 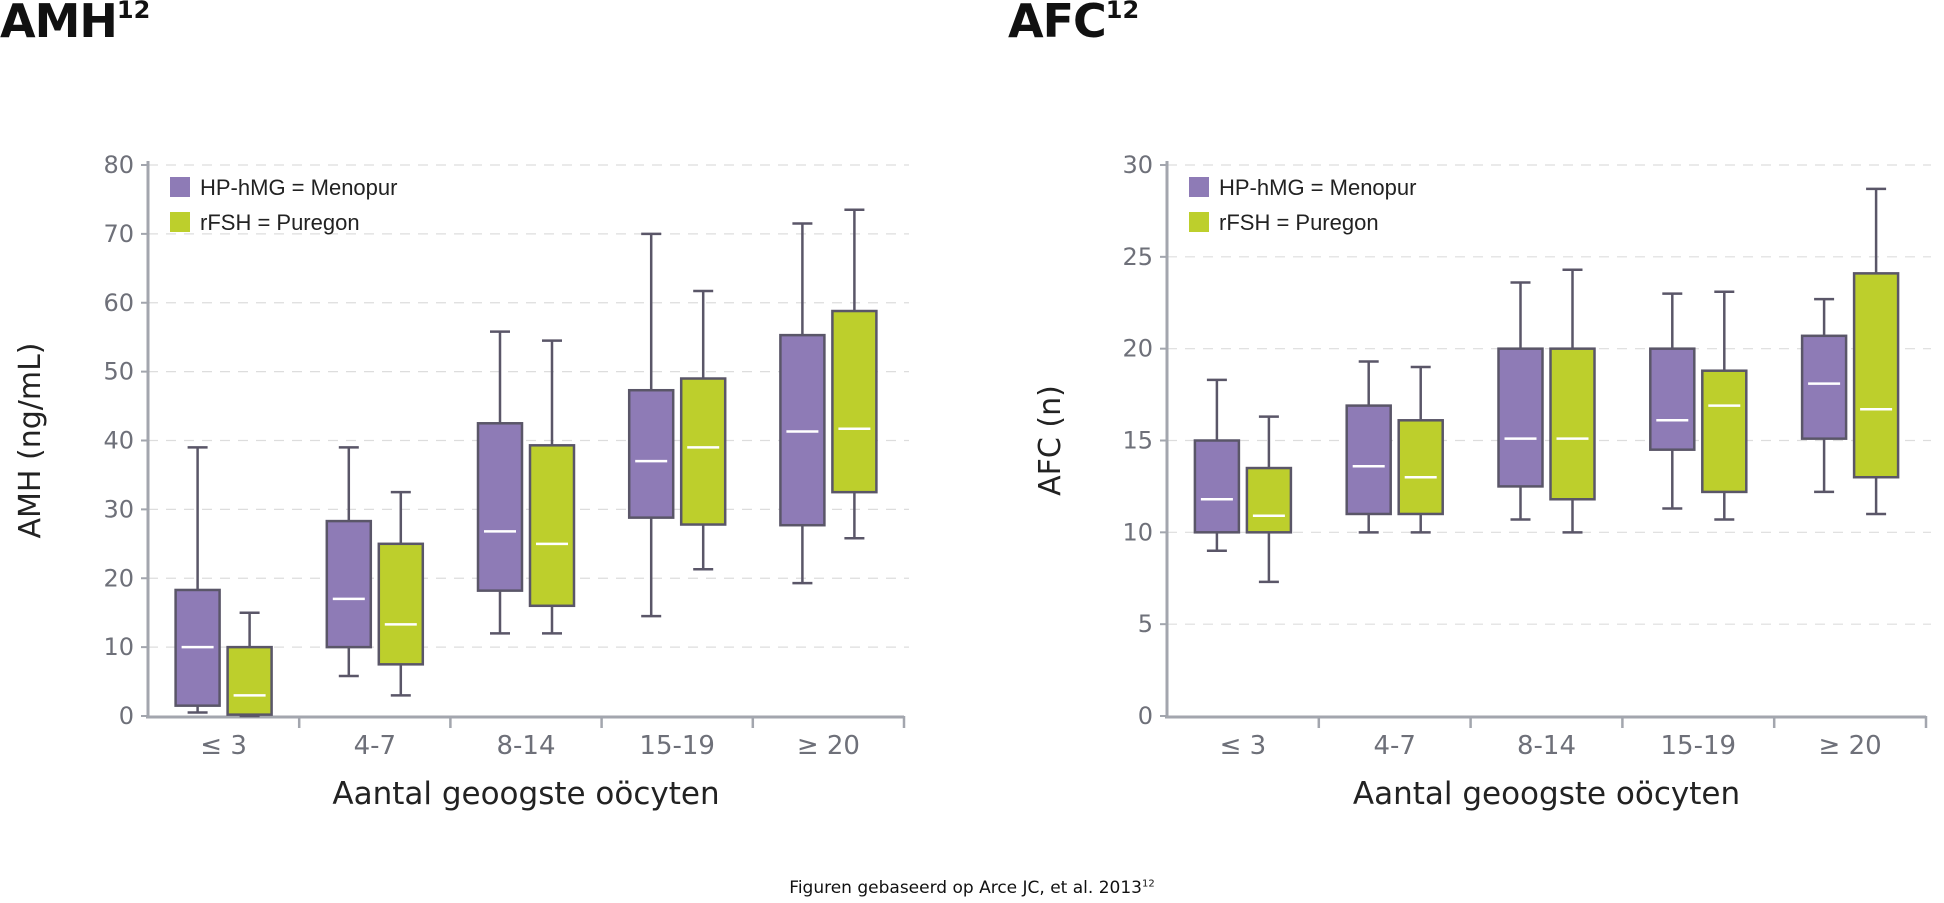 What do you see at coordinates (1137, 349) in the screenshot?
I see `afc-y-tick-label: 20` at bounding box center [1137, 349].